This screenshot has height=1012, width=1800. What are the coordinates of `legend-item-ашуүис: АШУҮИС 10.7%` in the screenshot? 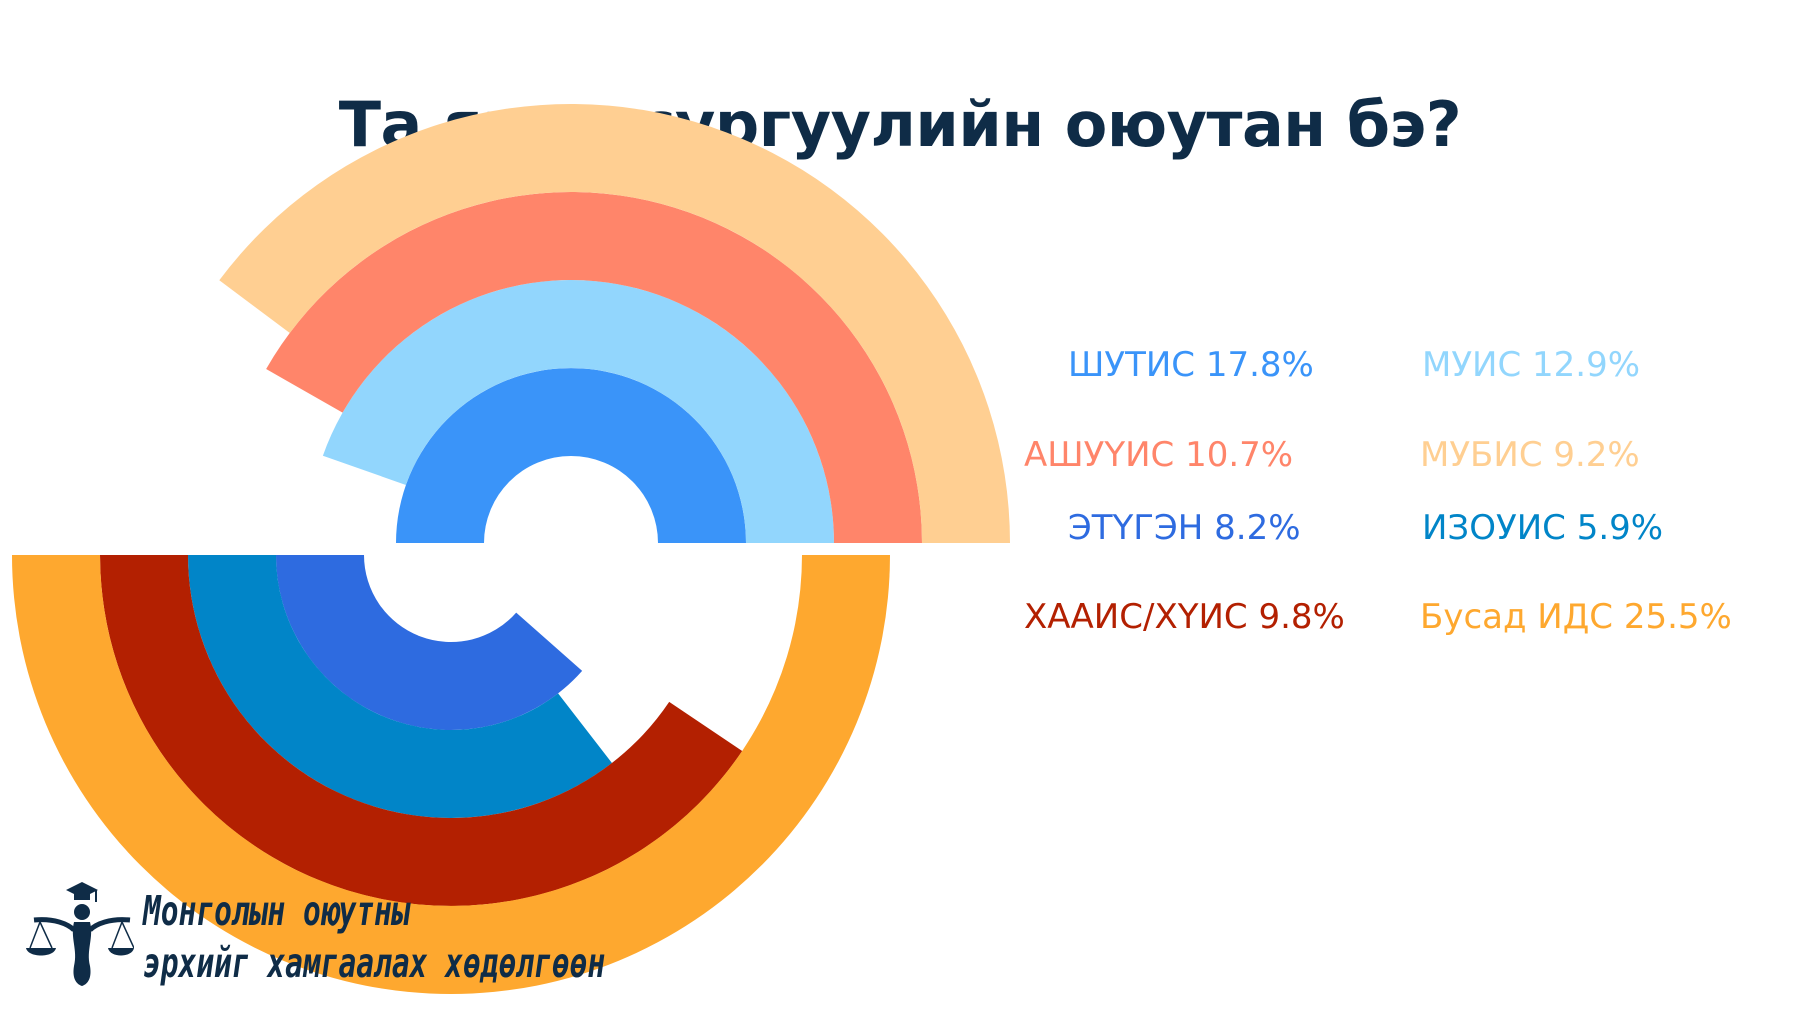 It's located at (1159, 455).